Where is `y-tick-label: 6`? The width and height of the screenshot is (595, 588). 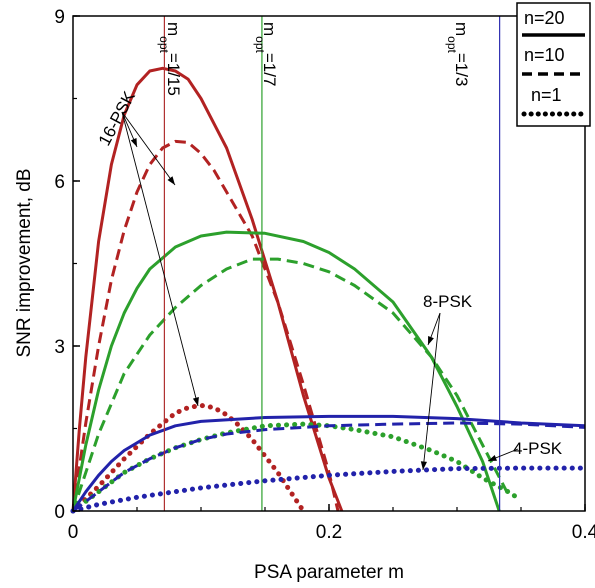 y-tick-label: 6 is located at coordinates (59, 182).